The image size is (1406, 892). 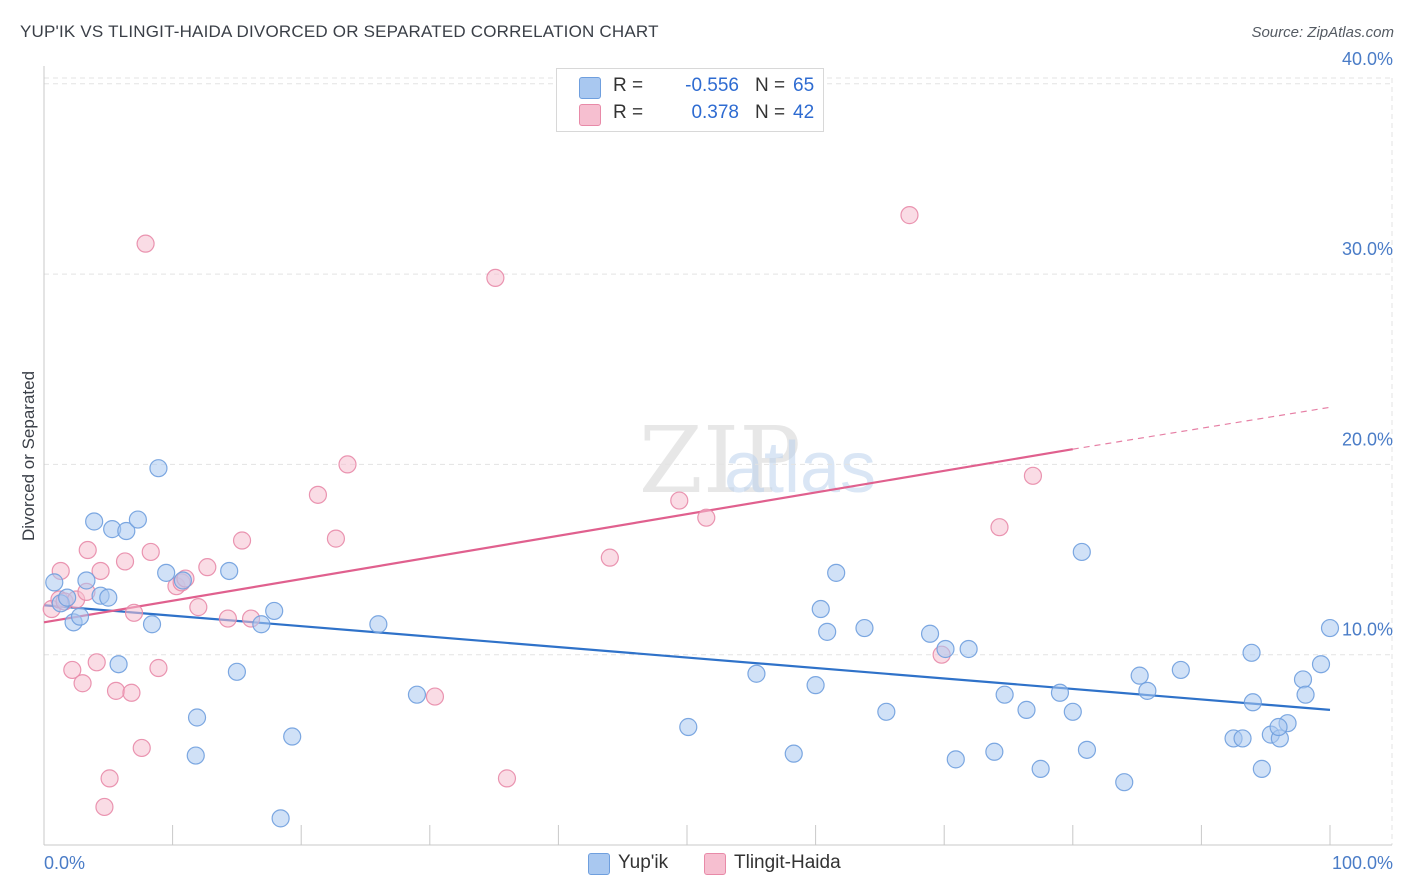 I want to click on yupik-legend-label: Yup'ik, so click(x=643, y=862).